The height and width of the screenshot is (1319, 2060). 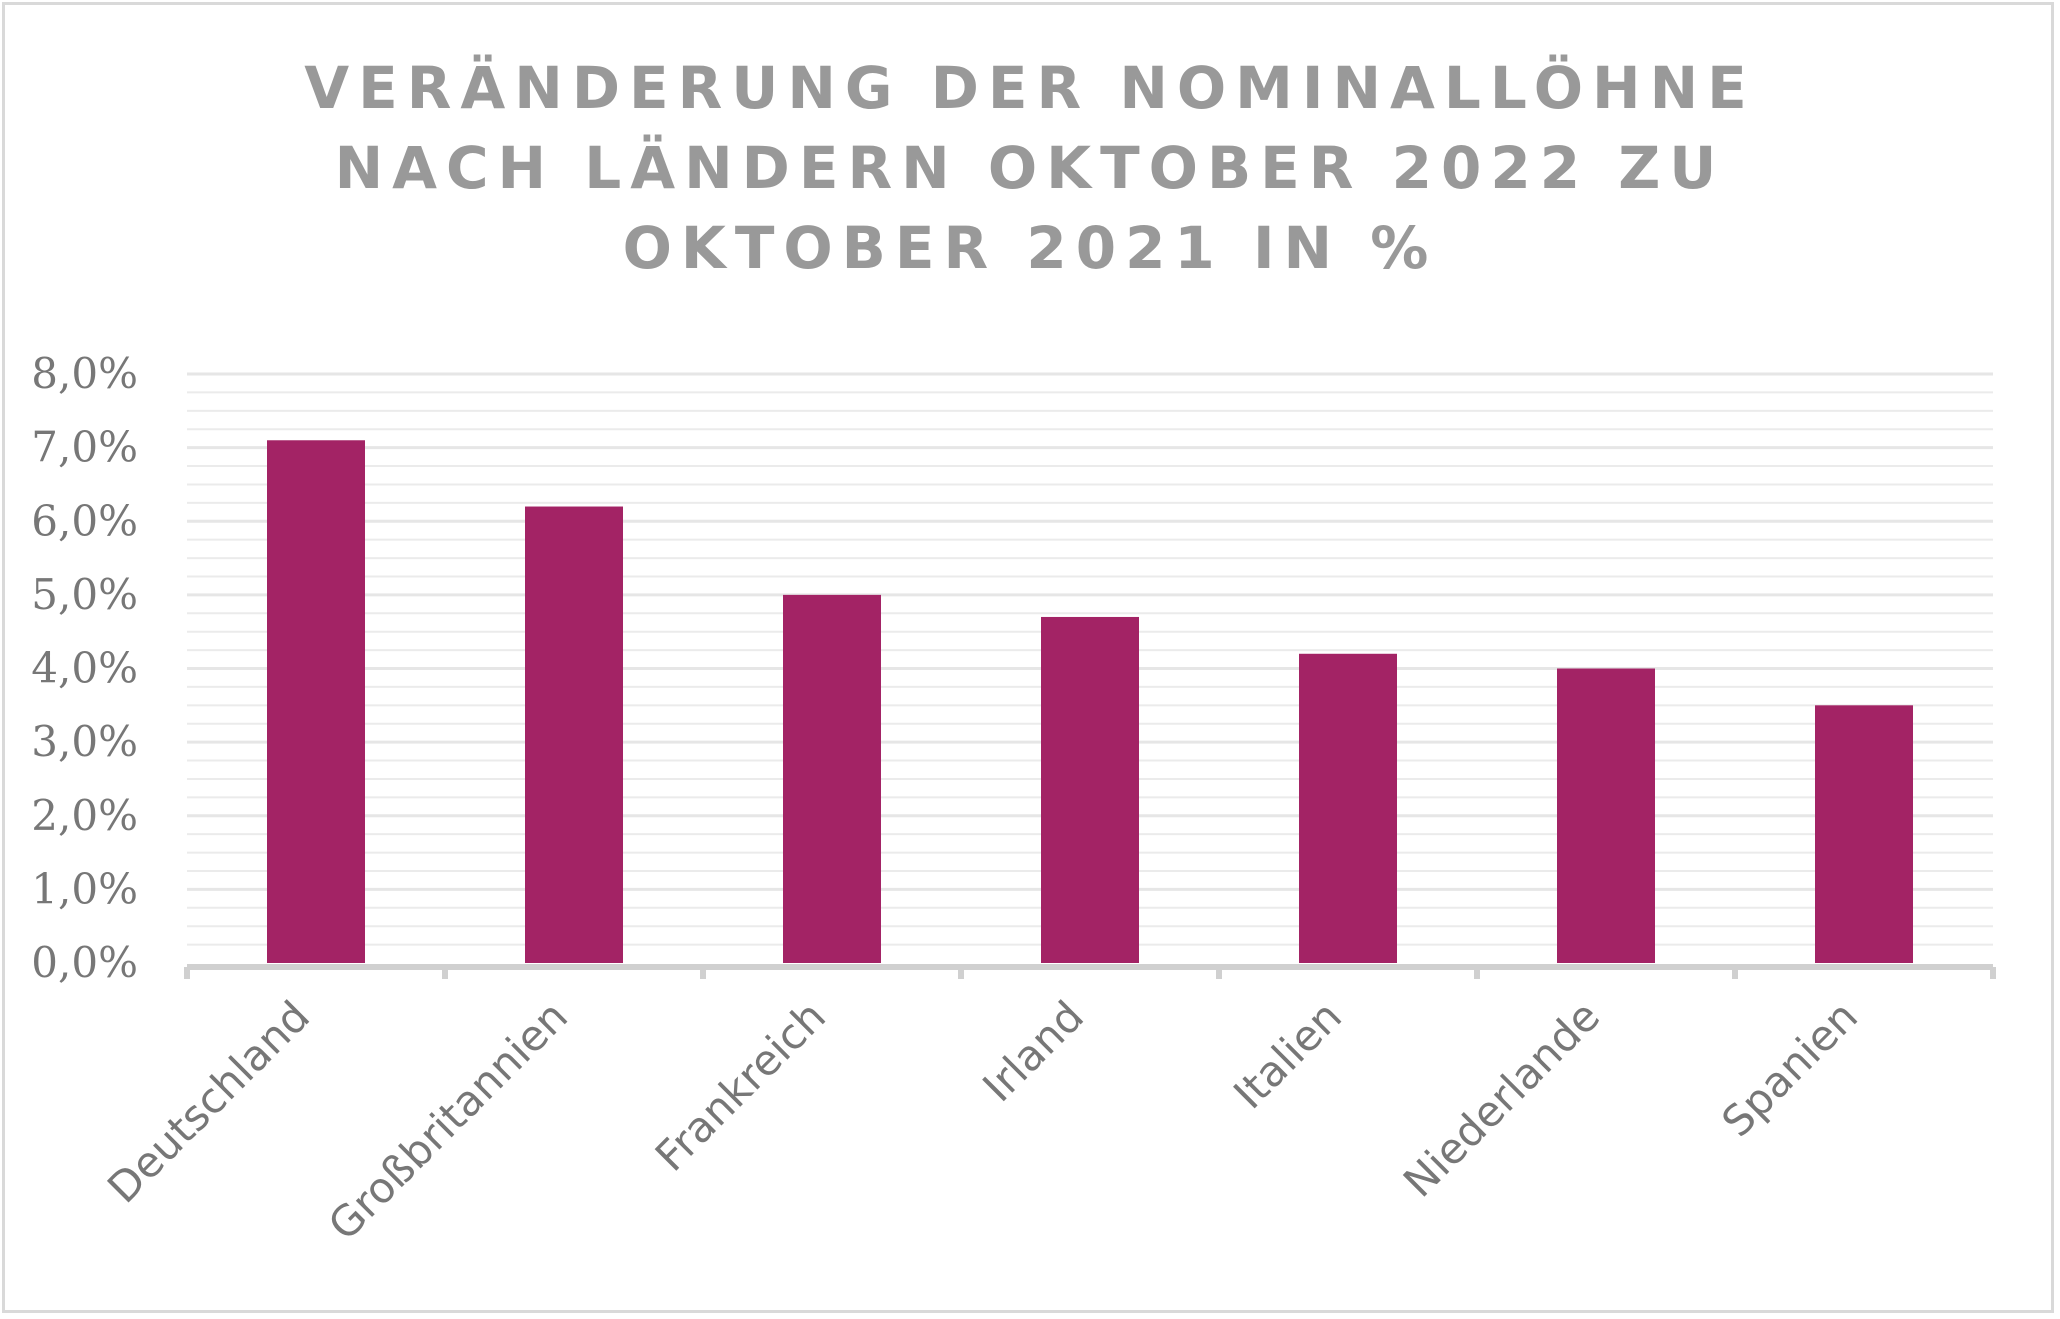 I want to click on y-tick-label: 3,0%, so click(x=84, y=741).